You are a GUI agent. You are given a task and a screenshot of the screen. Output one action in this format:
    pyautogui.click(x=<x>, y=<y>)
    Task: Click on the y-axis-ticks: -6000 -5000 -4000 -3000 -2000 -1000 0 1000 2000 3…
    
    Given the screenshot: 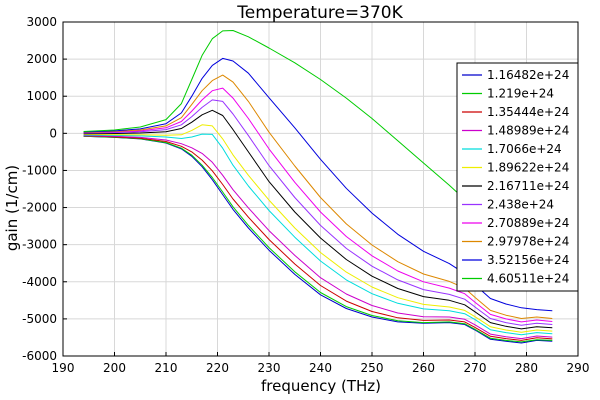 What is the action you would take?
    pyautogui.click(x=44, y=189)
    